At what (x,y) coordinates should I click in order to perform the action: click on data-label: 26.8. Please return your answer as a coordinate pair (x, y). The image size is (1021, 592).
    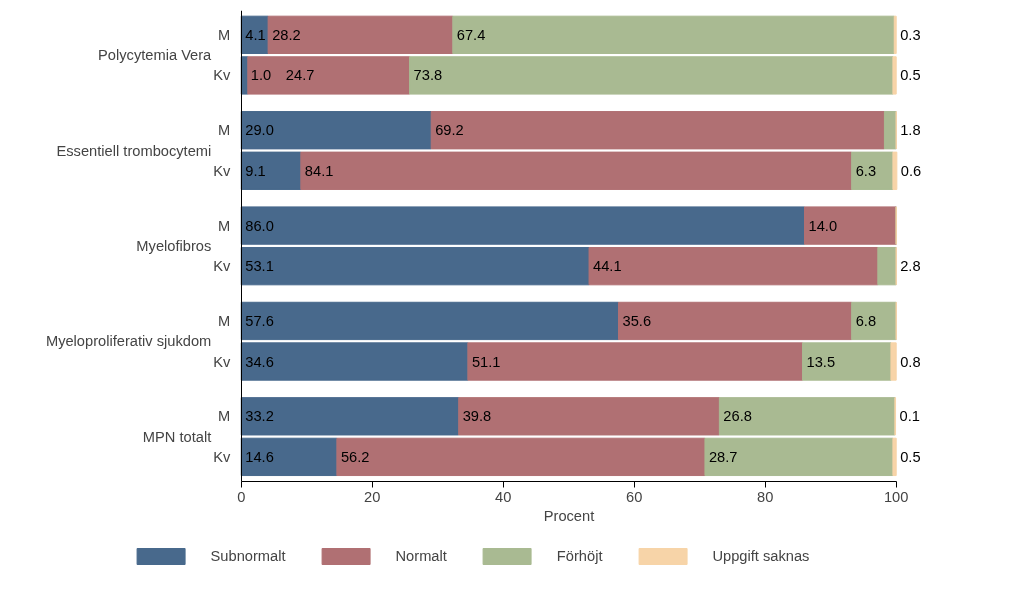
    Looking at the image, I should click on (737, 416).